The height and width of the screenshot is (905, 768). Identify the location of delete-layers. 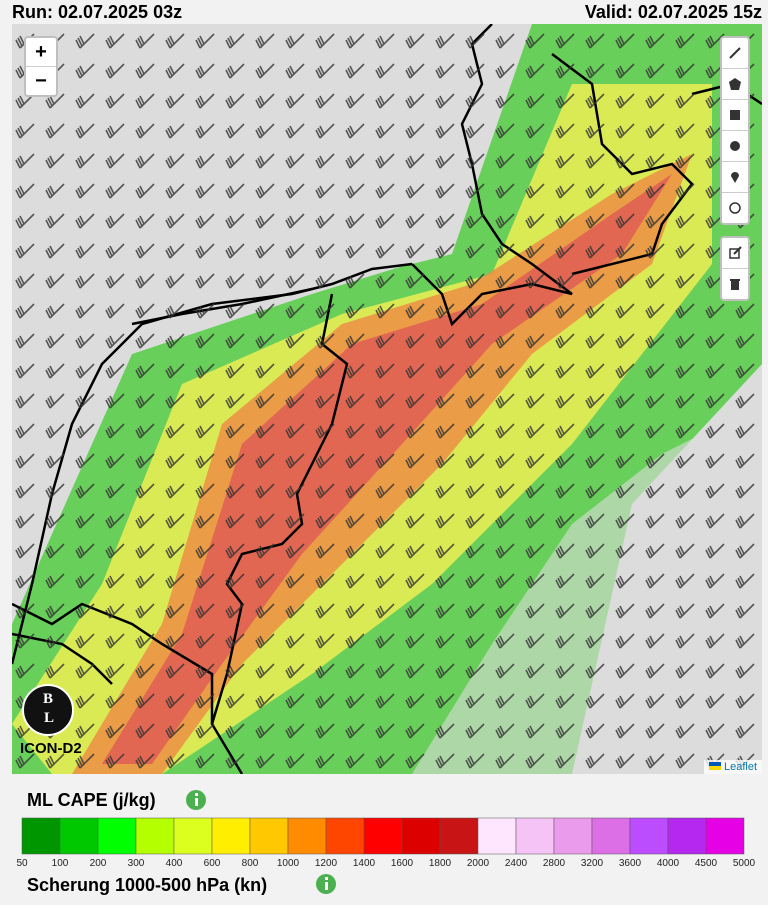
(735, 283).